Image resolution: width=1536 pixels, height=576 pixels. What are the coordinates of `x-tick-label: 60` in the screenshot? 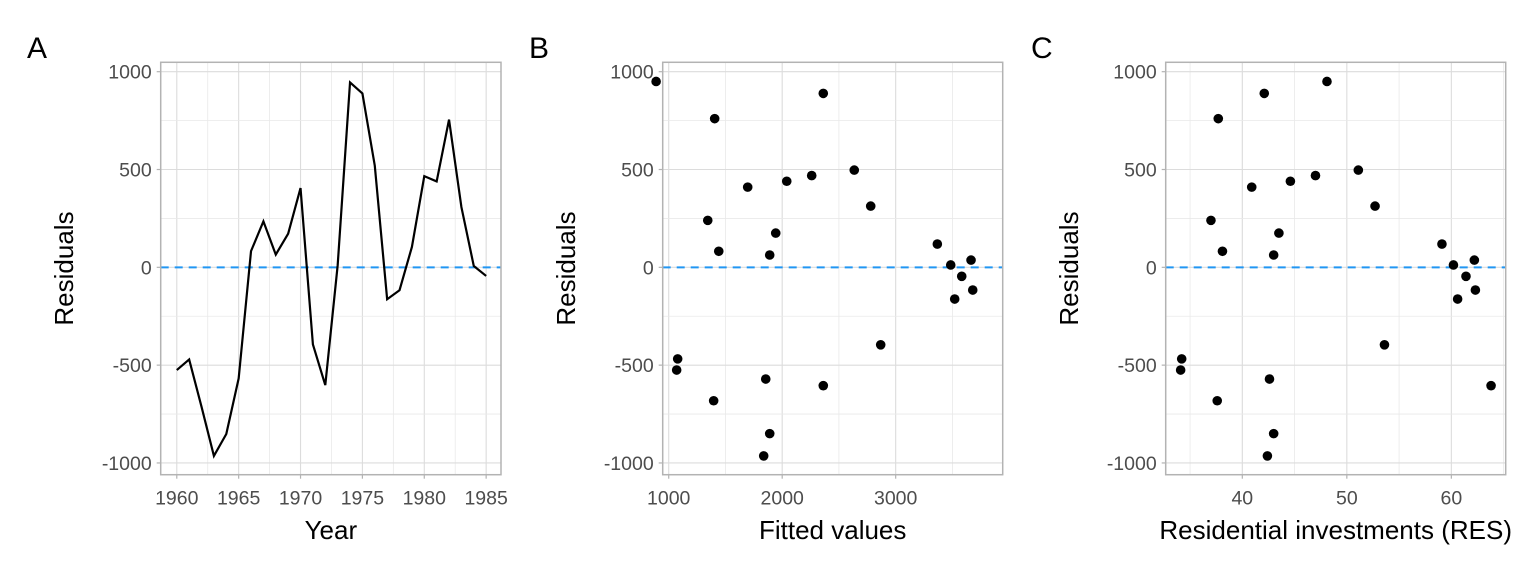 It's located at (1451, 499).